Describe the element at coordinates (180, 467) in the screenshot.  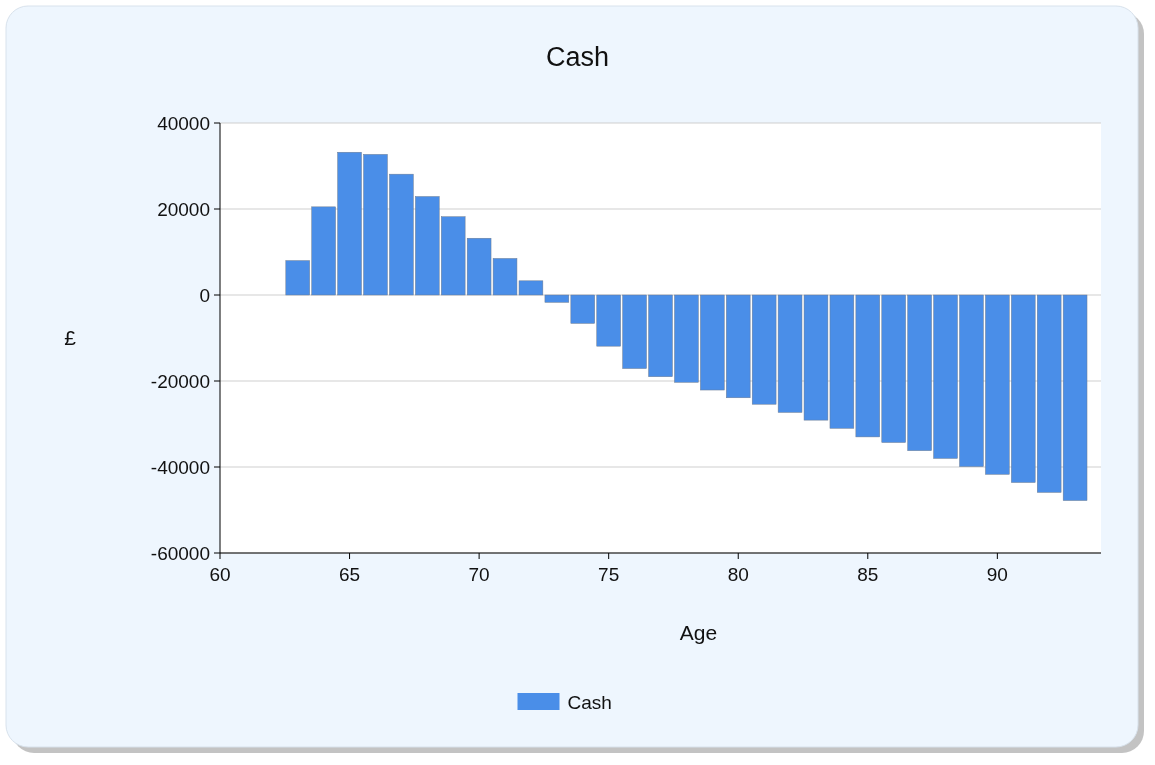
I see `y-tick-label: -40000` at that location.